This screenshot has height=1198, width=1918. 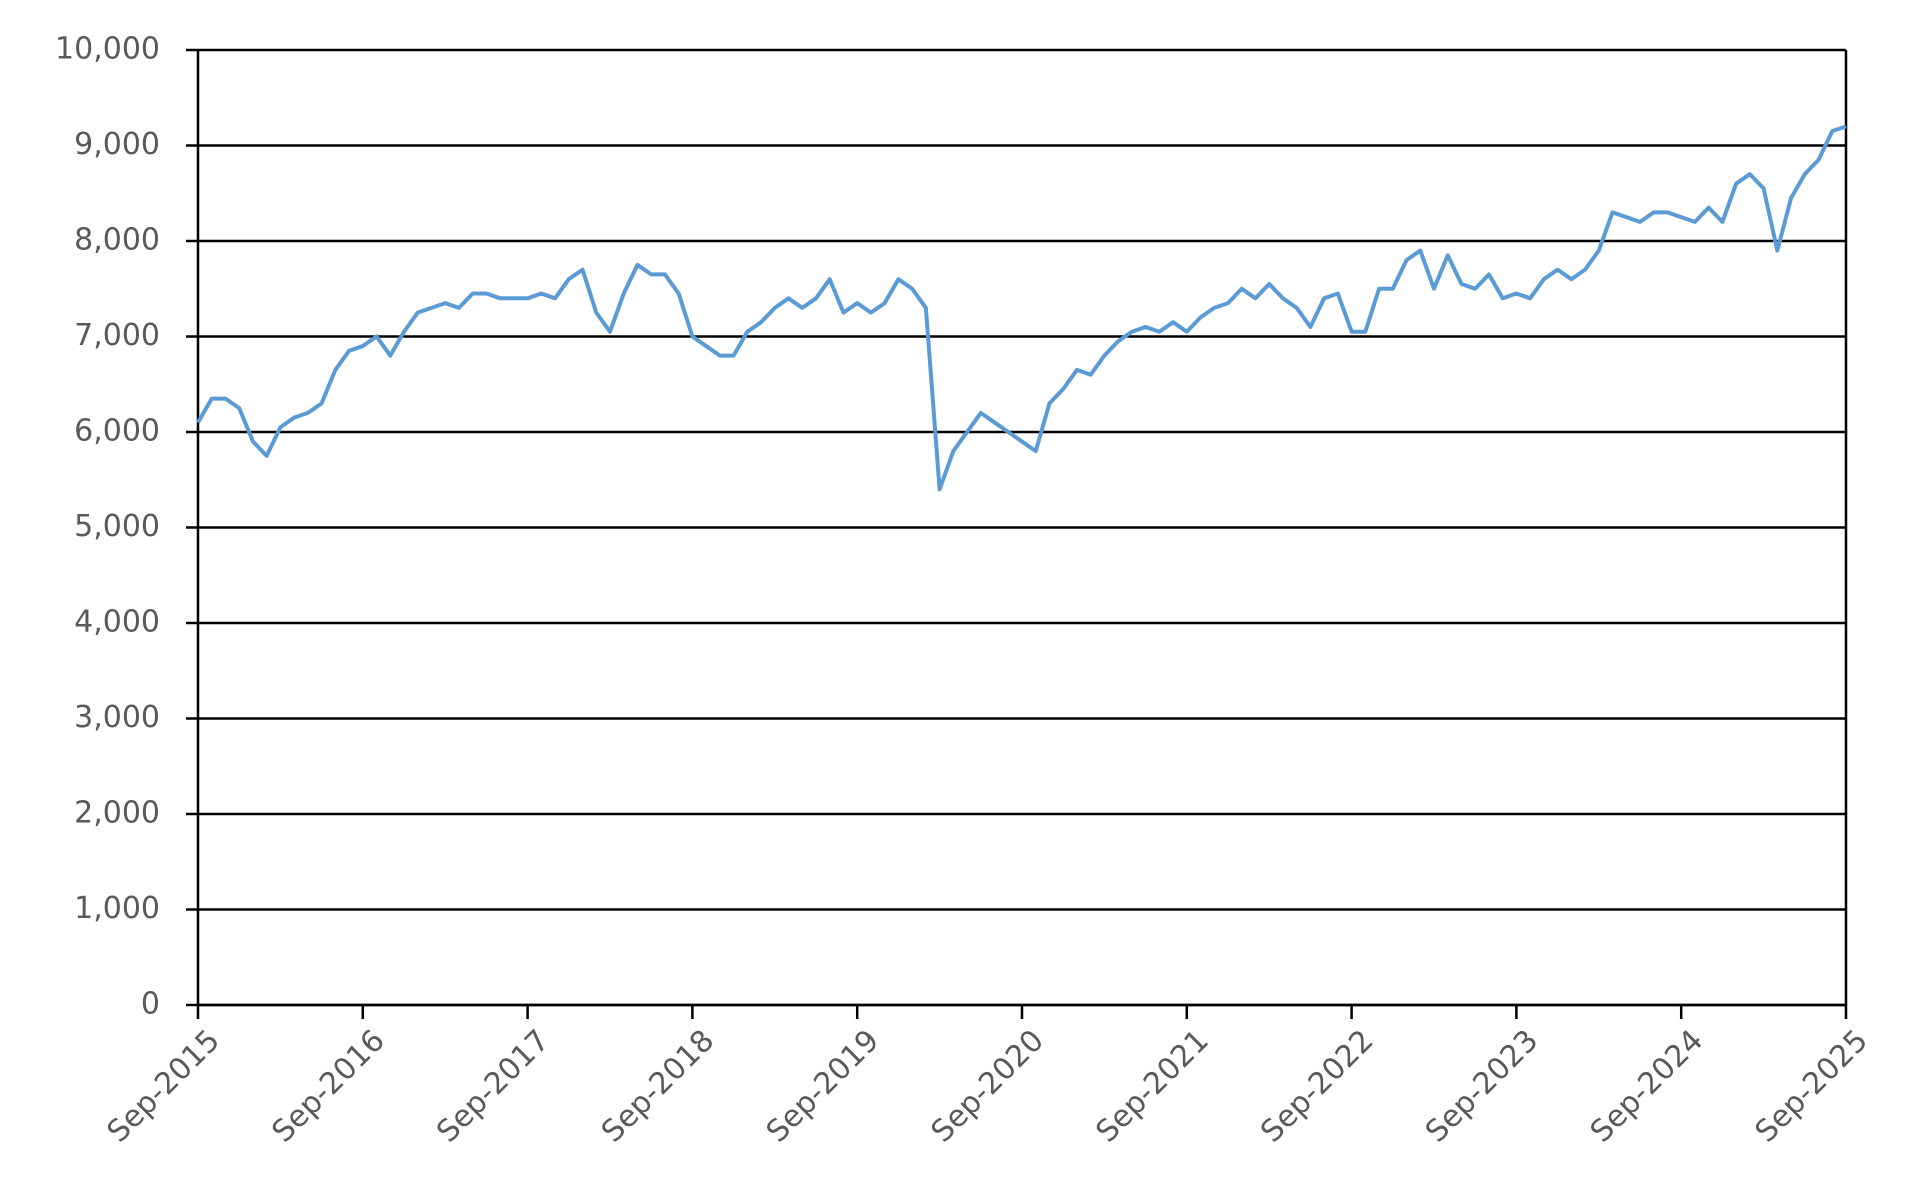 I want to click on x-tick-label: Sep-2017, so click(x=493, y=1086).